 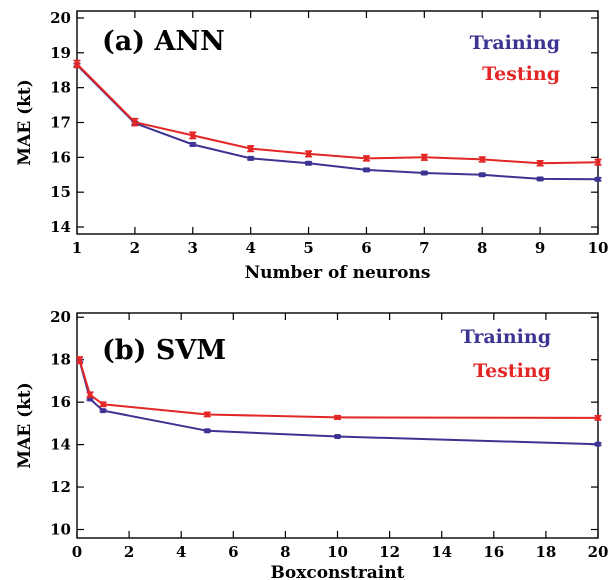 I want to click on y-tick-label: 15, so click(x=60, y=192).